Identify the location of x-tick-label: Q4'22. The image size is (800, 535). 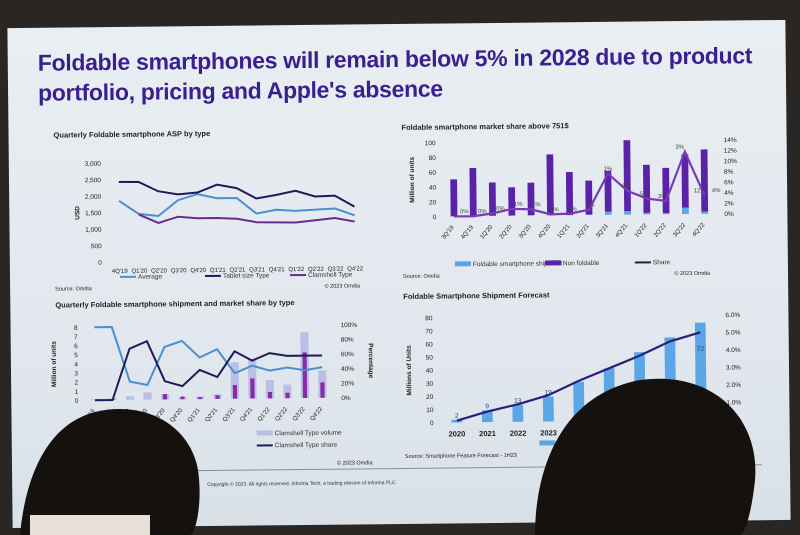
(317, 414).